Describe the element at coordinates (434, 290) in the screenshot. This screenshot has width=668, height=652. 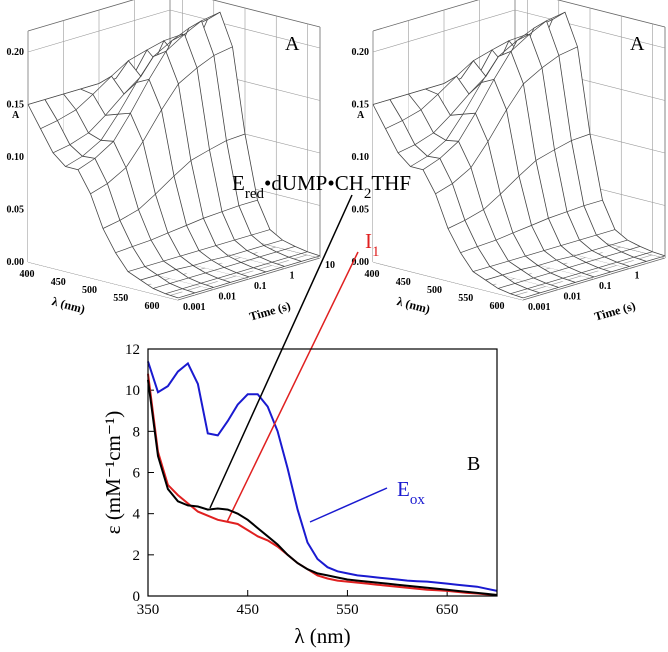
I see `x-tick-label: 500` at that location.